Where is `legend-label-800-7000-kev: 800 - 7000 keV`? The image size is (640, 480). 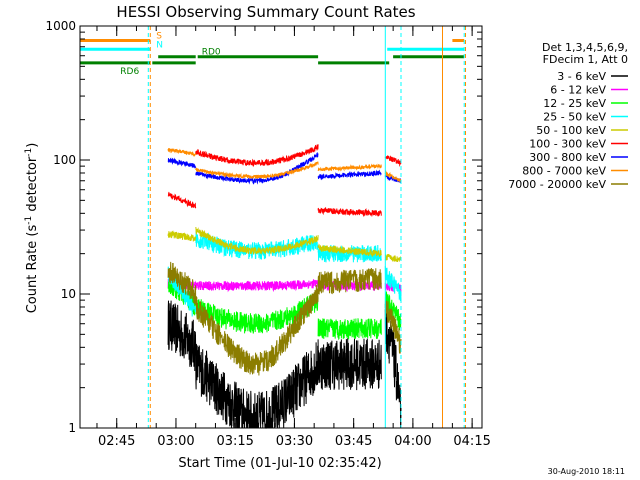 legend-label-800-7000-kev: 800 - 7000 keV is located at coordinates (564, 171).